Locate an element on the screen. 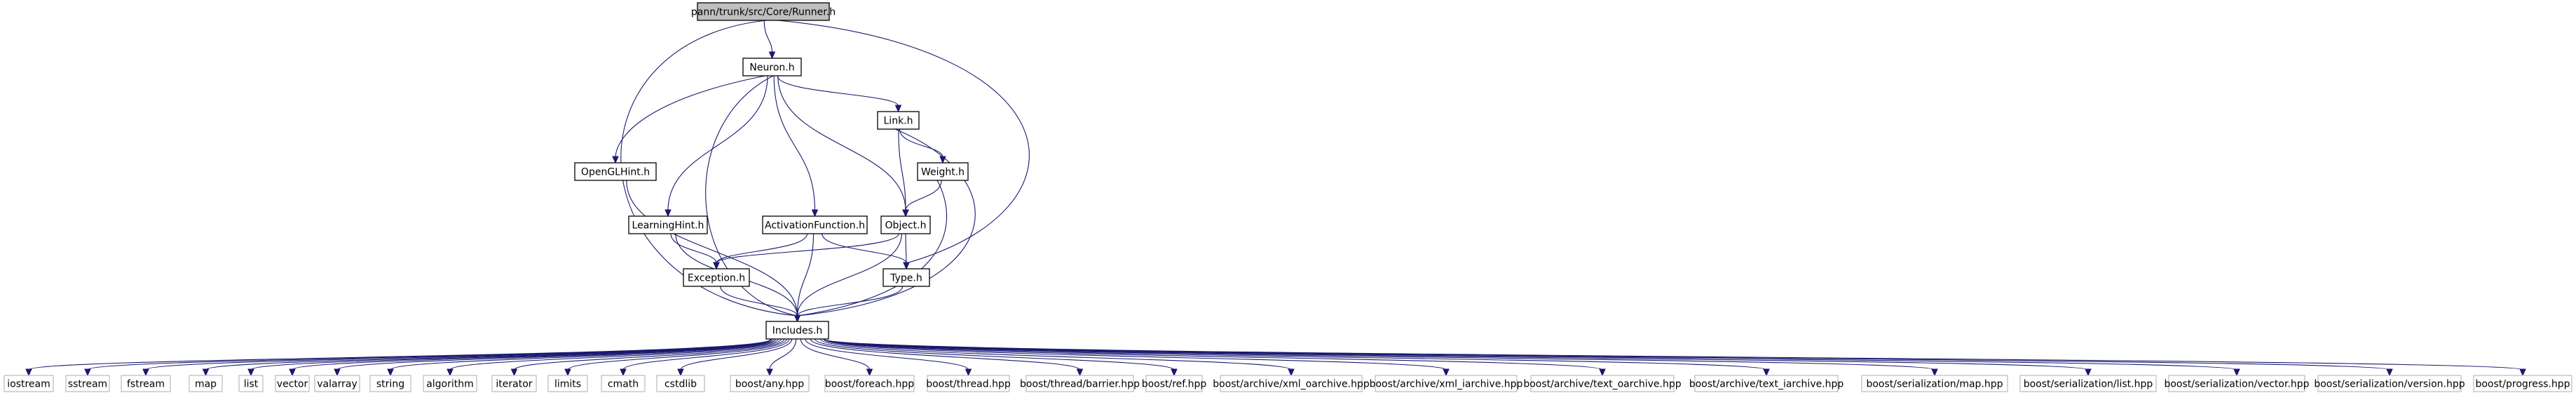 This screenshot has width=2576, height=393. node-weight: Weight.h is located at coordinates (943, 171).